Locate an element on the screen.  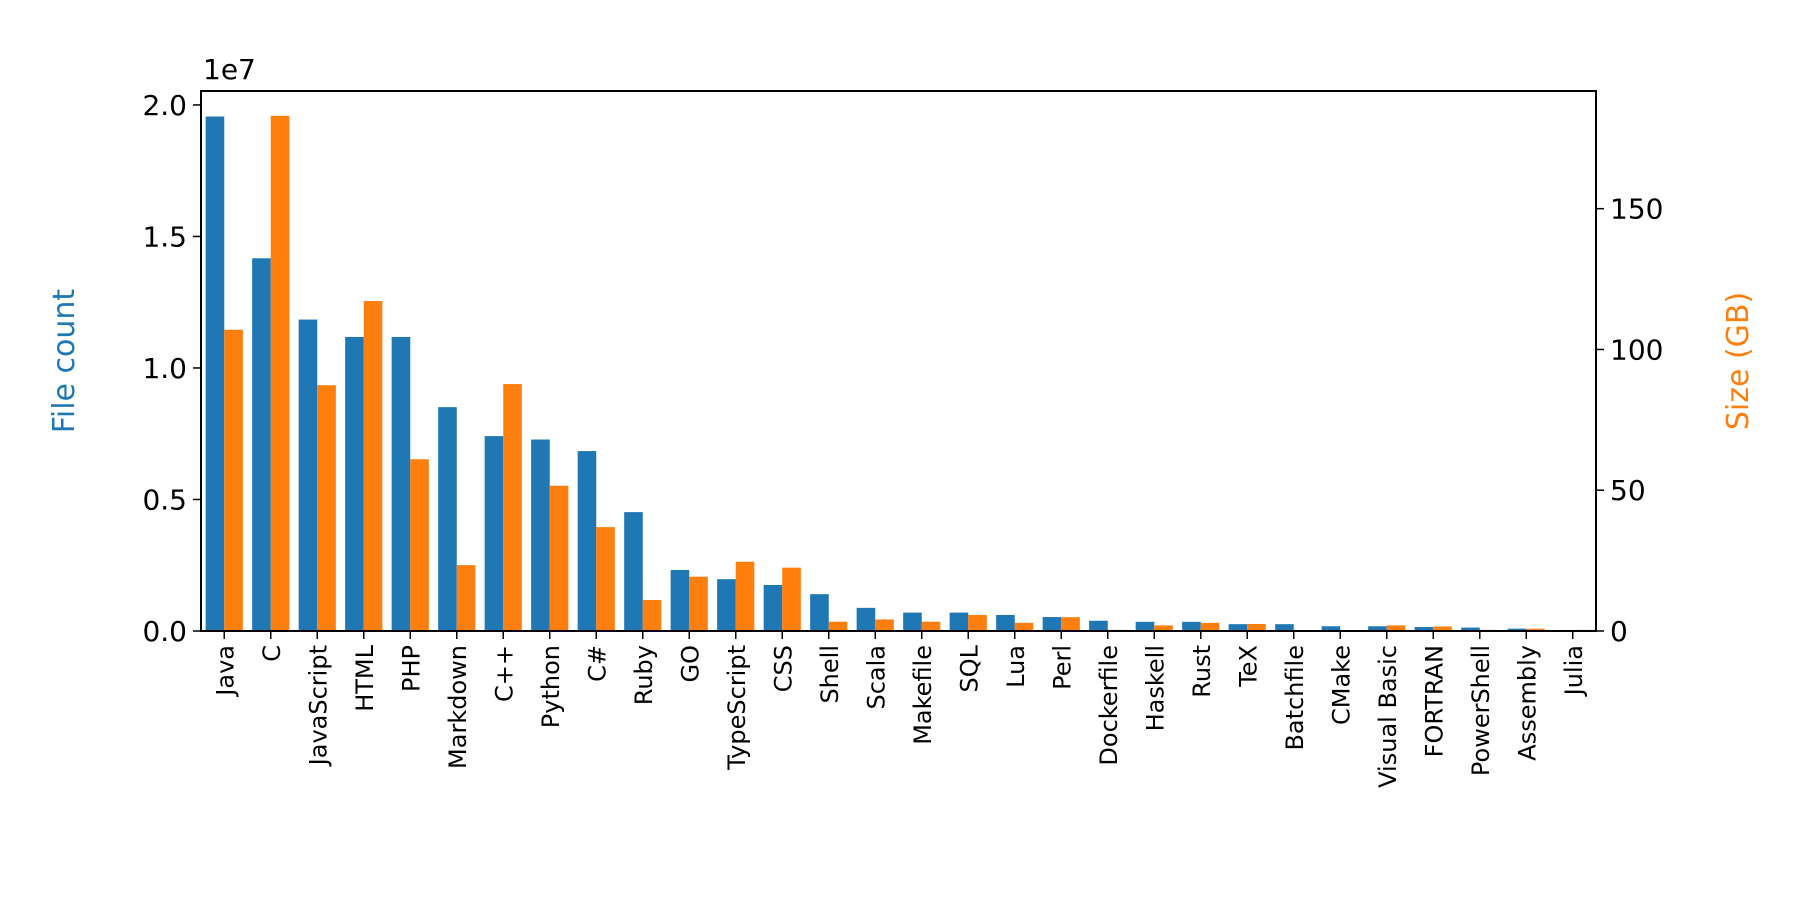
x-tick-label: Batchfile is located at coordinates (1295, 698).